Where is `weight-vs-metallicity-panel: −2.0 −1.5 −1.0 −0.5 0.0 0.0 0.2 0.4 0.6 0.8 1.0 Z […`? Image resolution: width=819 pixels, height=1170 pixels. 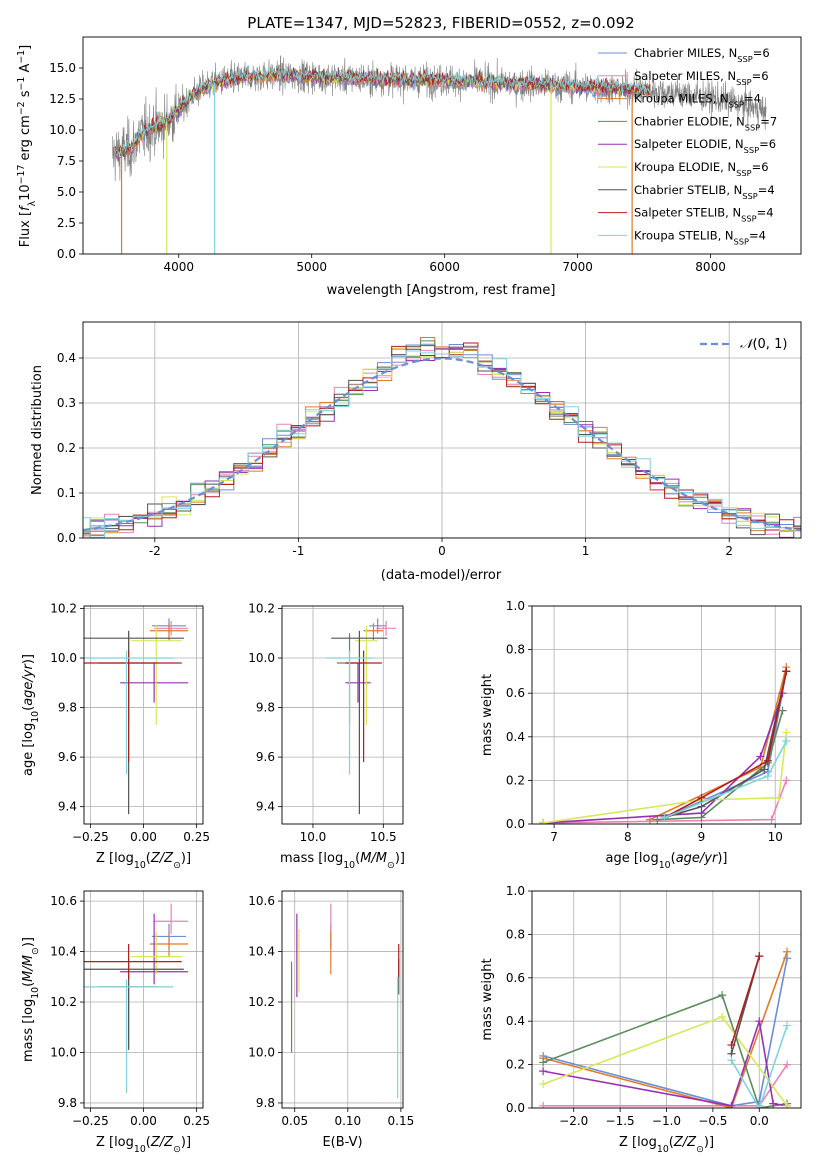
weight-vs-metallicity-panel: −2.0 −1.5 −1.0 −0.5 0.0 0.0 0.2 0.4 0.6 0.8 1.0 Z [… is located at coordinates (641, 1019).